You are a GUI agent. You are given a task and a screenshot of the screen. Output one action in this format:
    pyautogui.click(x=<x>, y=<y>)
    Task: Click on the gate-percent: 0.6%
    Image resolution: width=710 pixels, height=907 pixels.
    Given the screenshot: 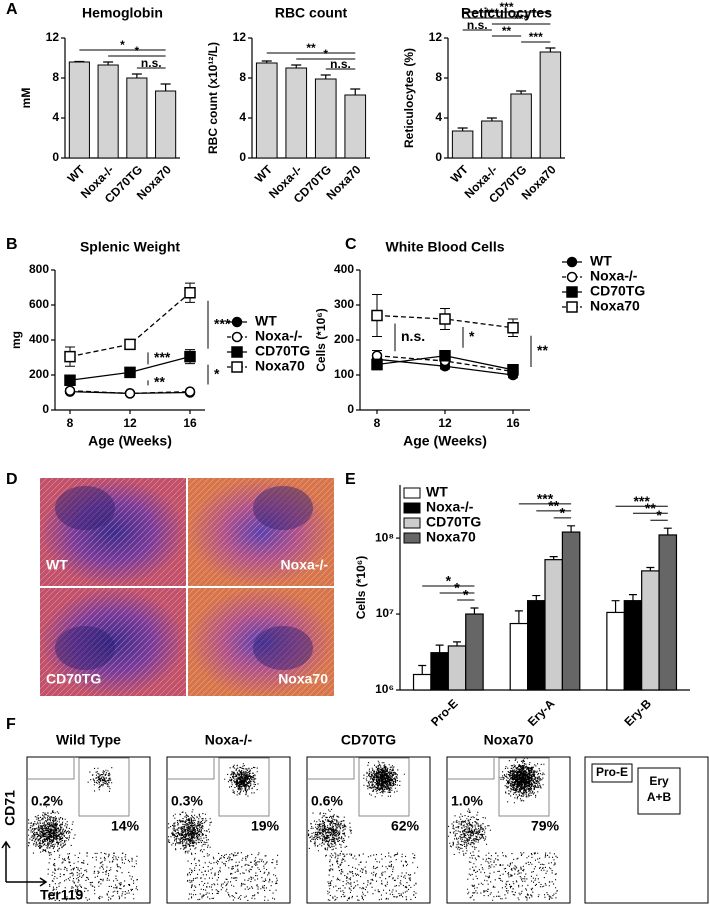 What is the action you would take?
    pyautogui.click(x=327, y=801)
    